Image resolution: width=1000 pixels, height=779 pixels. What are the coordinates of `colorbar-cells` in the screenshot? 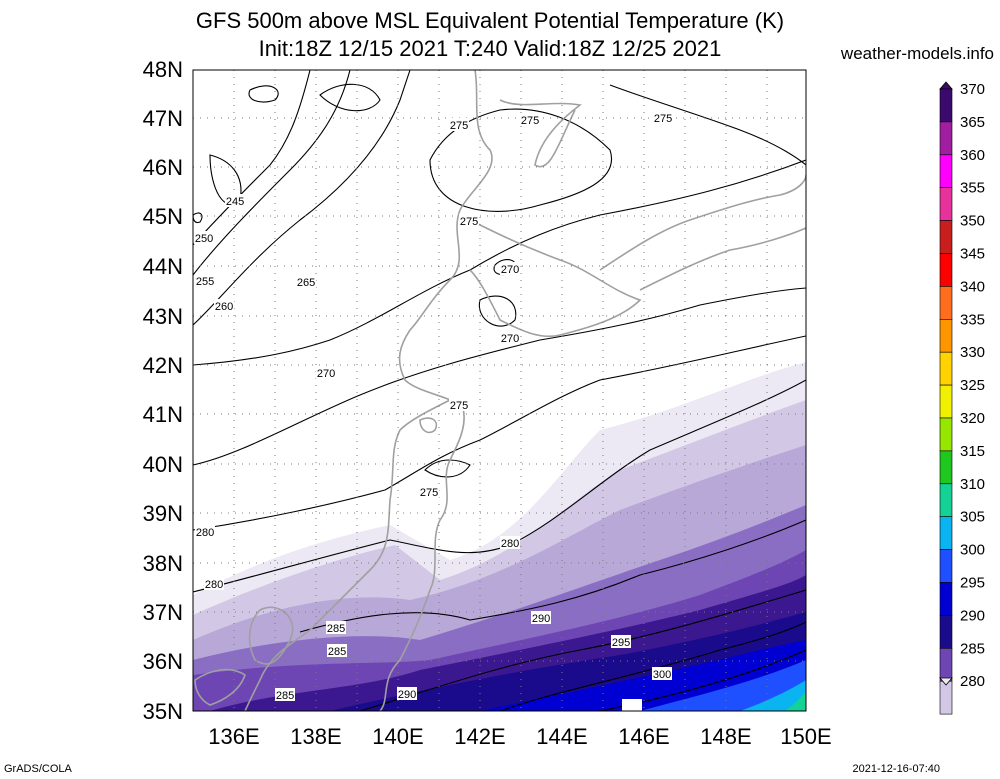 It's located at (946, 401).